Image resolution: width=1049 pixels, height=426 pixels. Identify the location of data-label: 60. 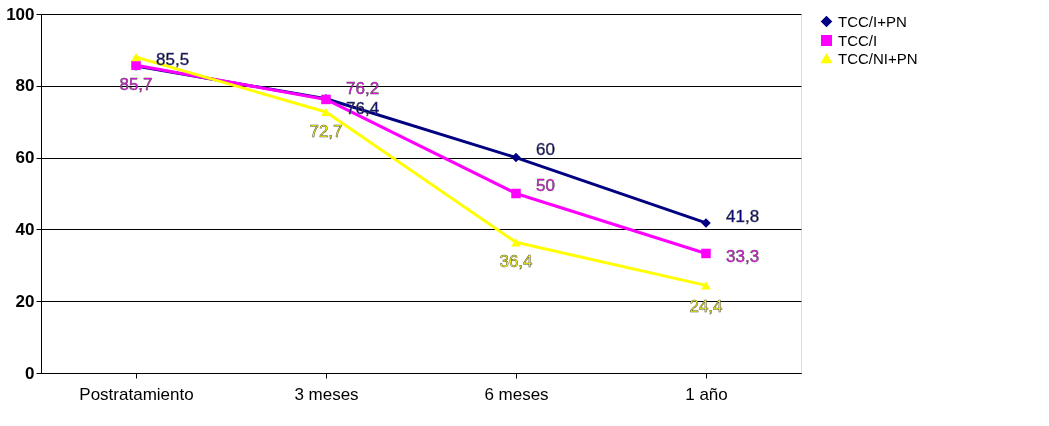
(545, 149).